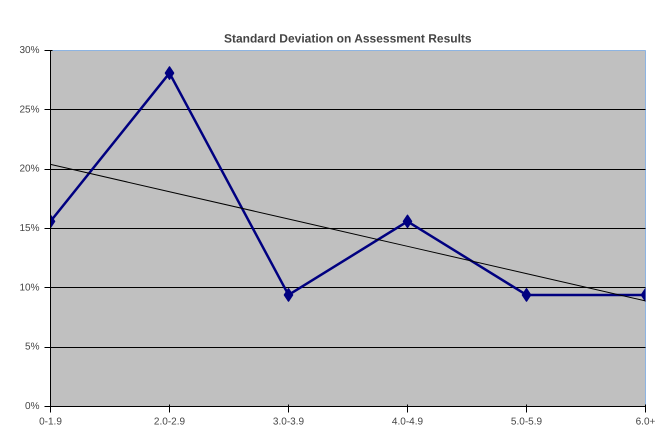 This screenshot has height=440, width=669. What do you see at coordinates (526, 422) in the screenshot?
I see `x-tick-label: 5.0-5.9` at bounding box center [526, 422].